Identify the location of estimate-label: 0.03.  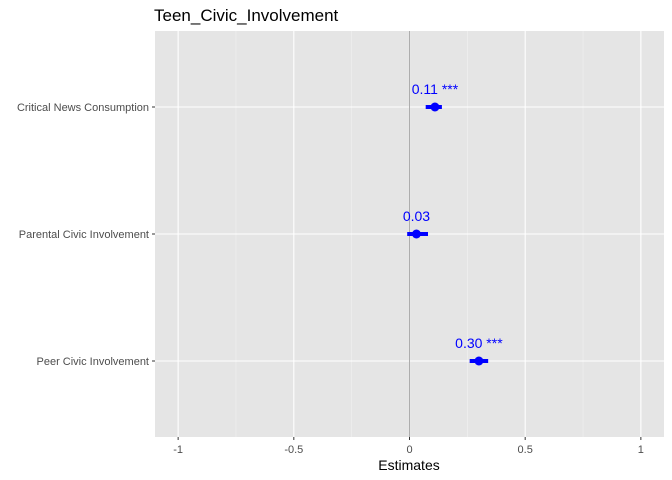
(416, 216).